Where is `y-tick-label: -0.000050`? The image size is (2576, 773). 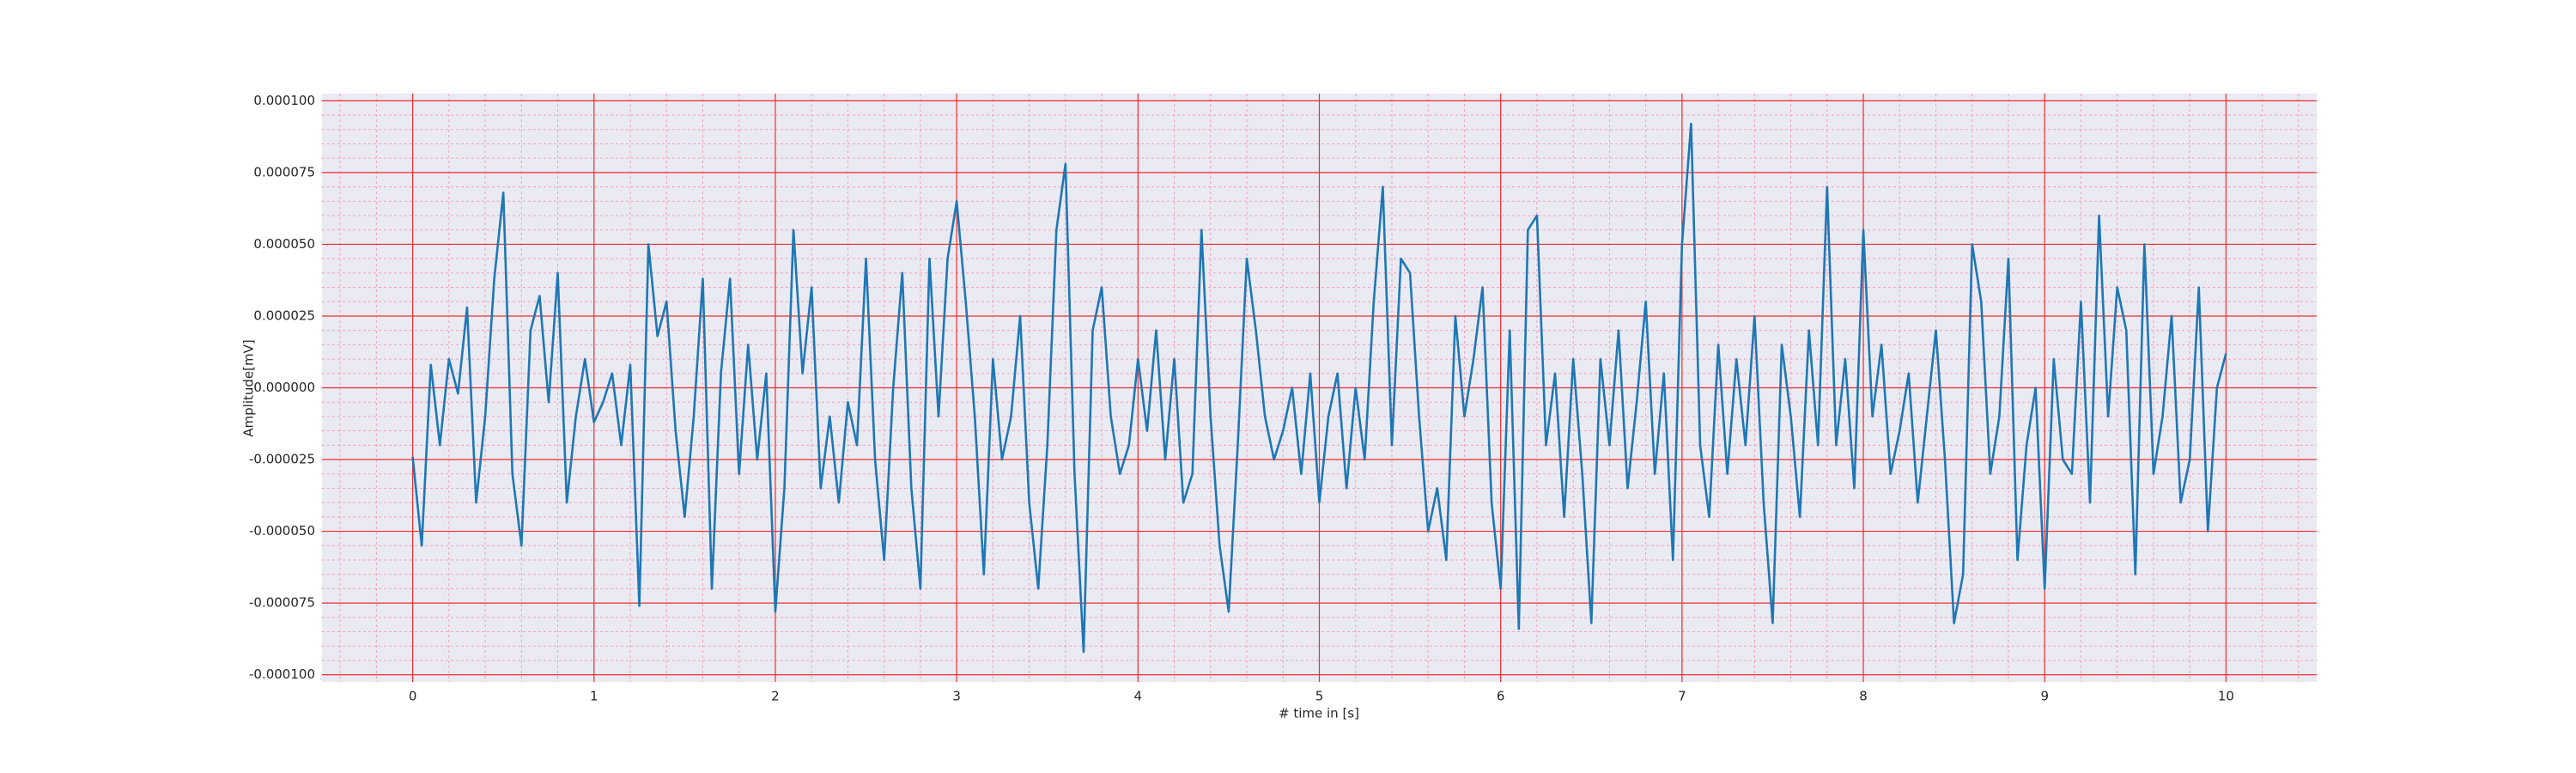
y-tick-label: -0.000050 is located at coordinates (282, 531).